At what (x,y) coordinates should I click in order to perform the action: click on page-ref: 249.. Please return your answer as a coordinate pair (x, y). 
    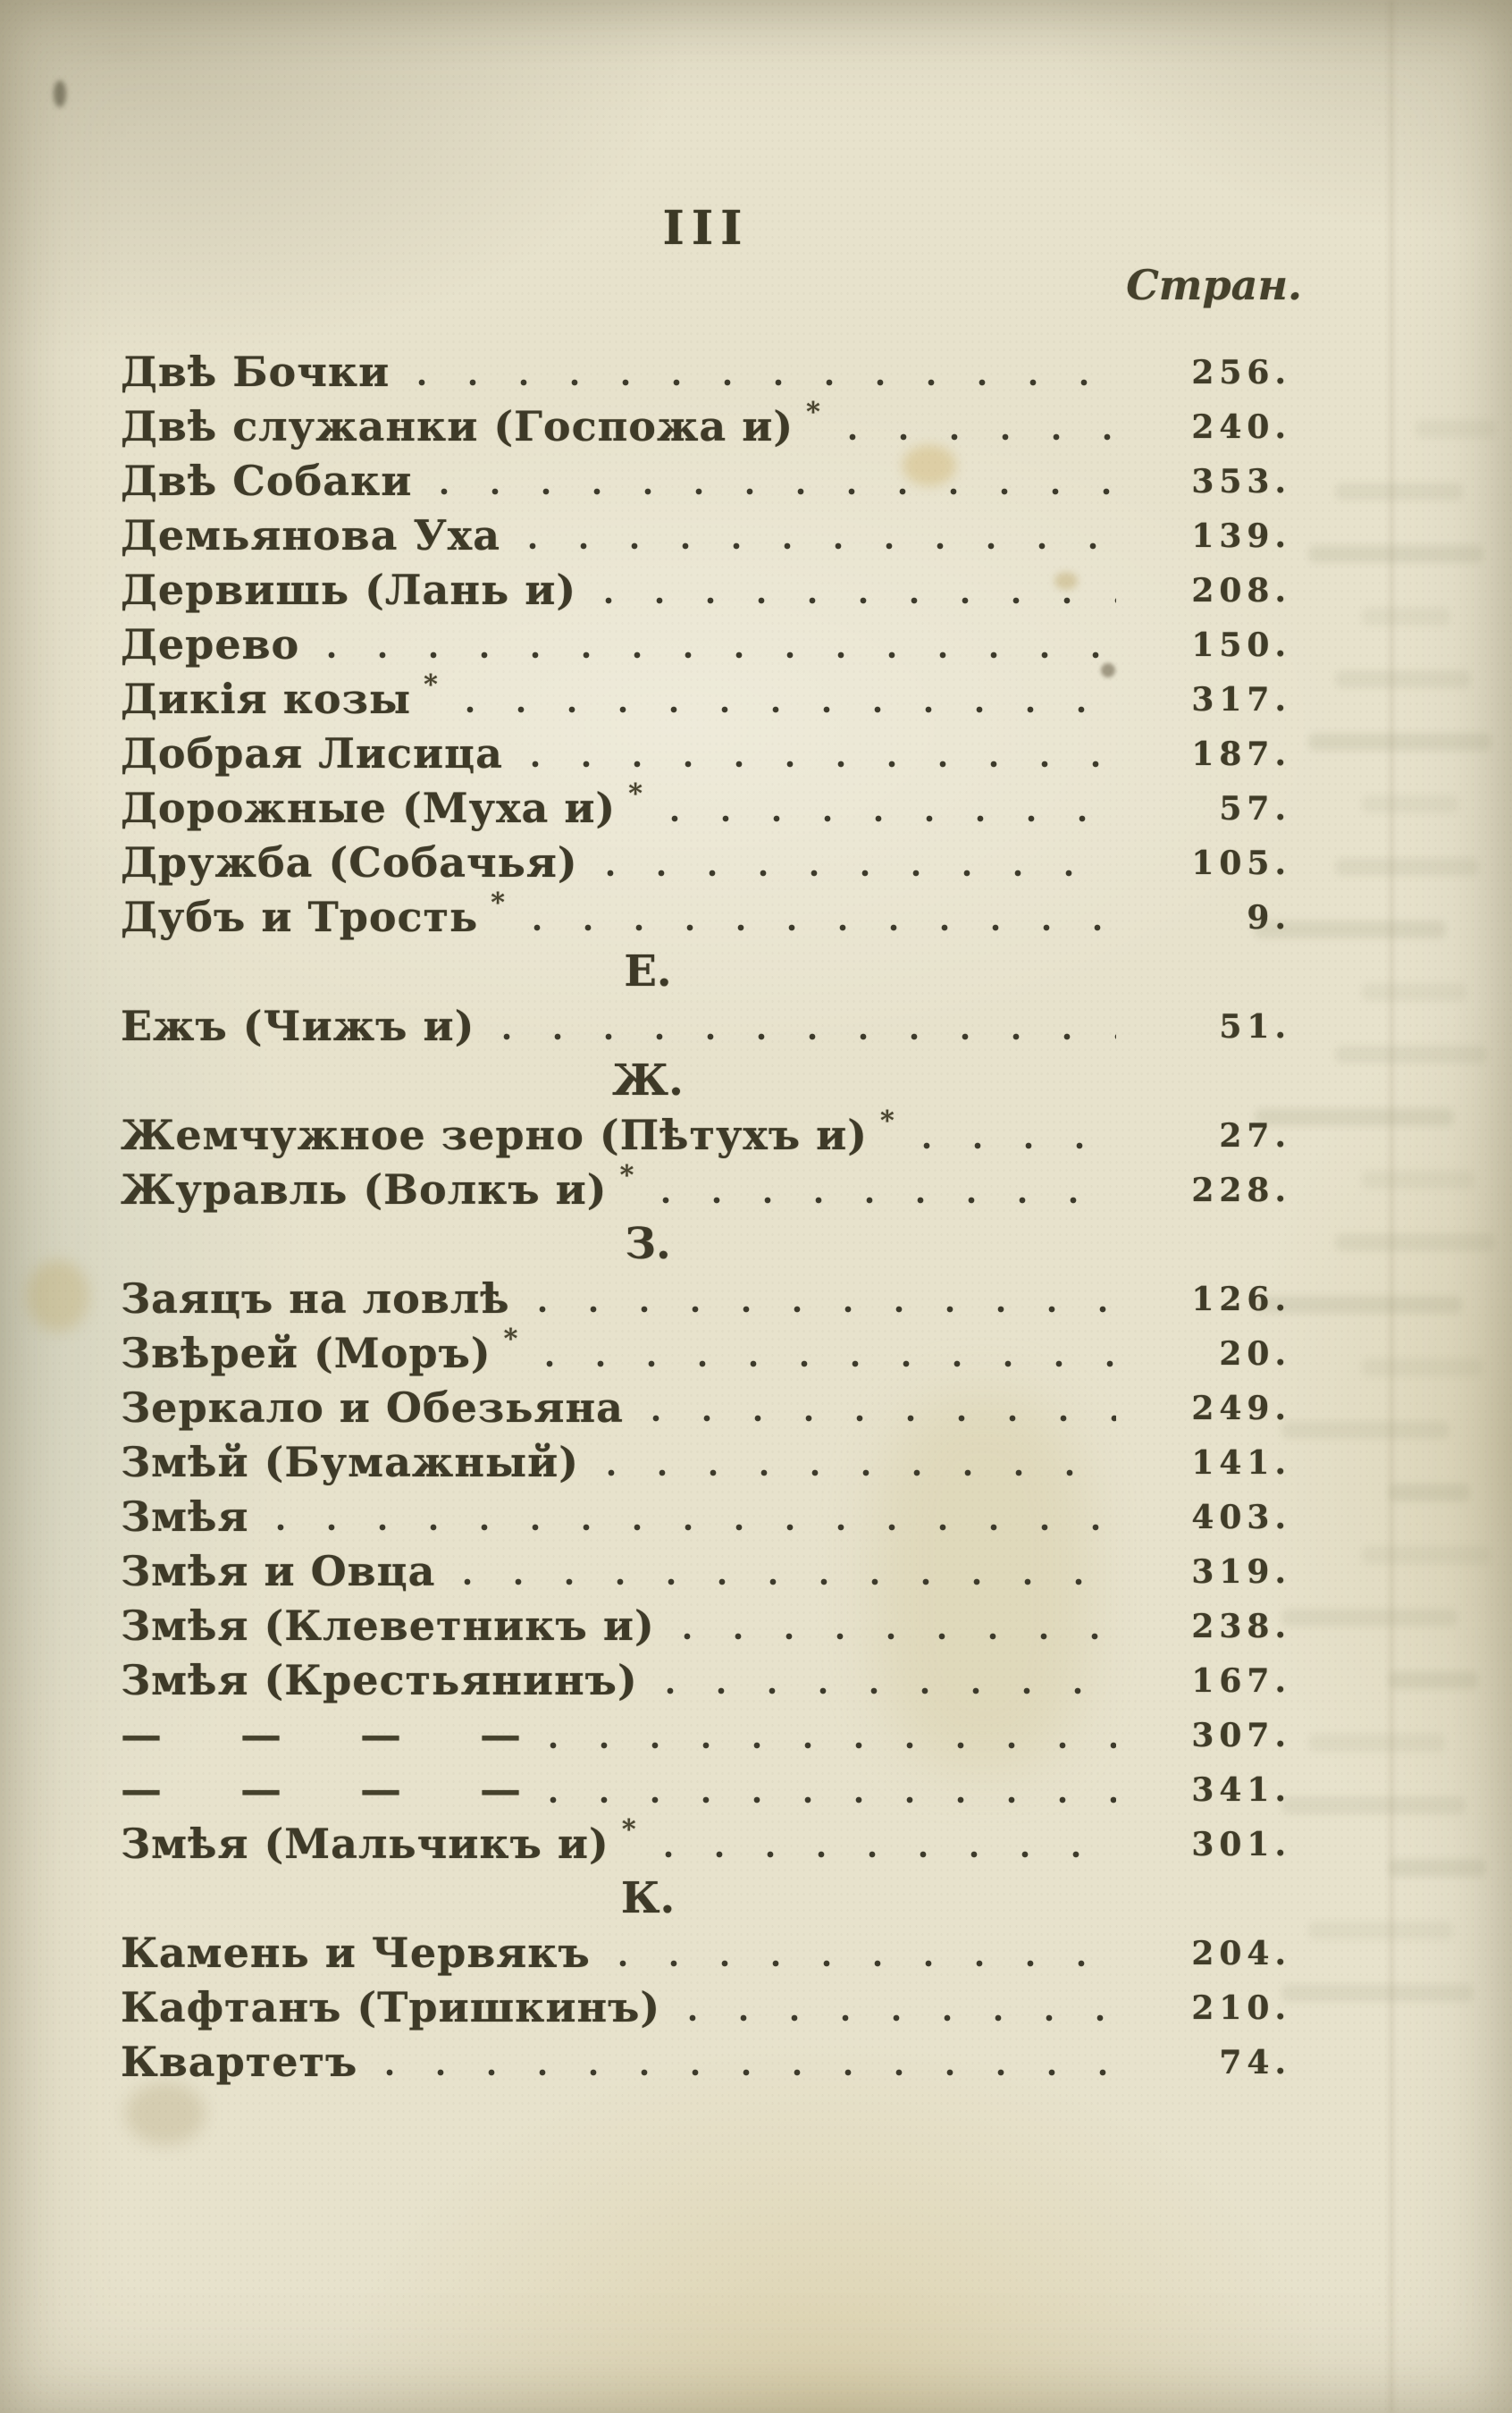
    Looking at the image, I should click on (1241, 1408).